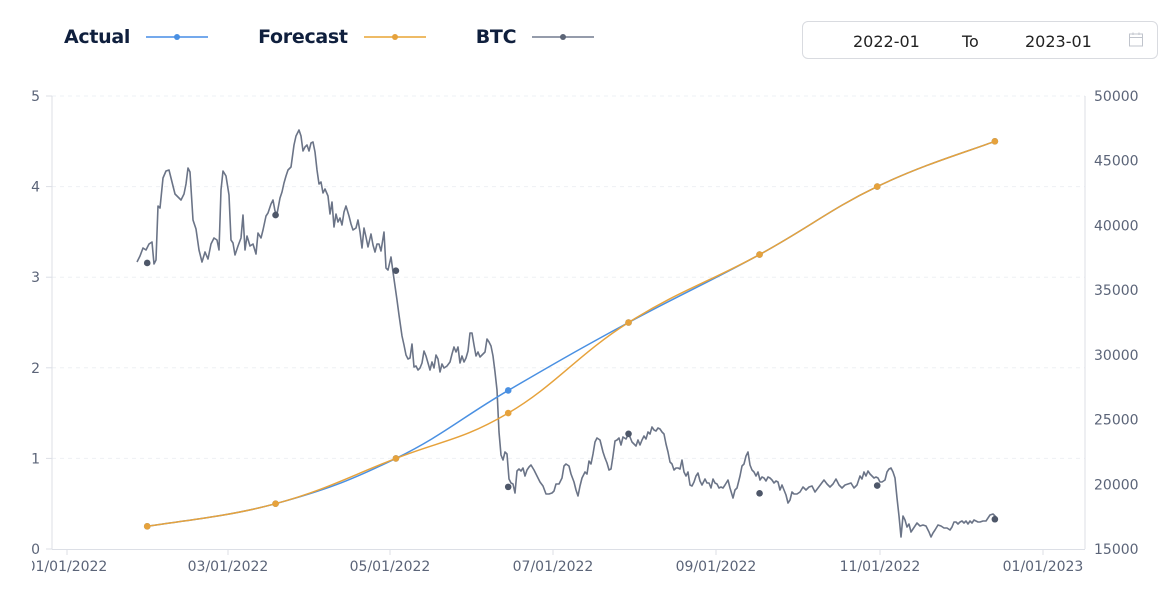 The height and width of the screenshot is (593, 1166). What do you see at coordinates (228, 567) in the screenshot?
I see `x-axis-tick-label: 03/01/2022` at bounding box center [228, 567].